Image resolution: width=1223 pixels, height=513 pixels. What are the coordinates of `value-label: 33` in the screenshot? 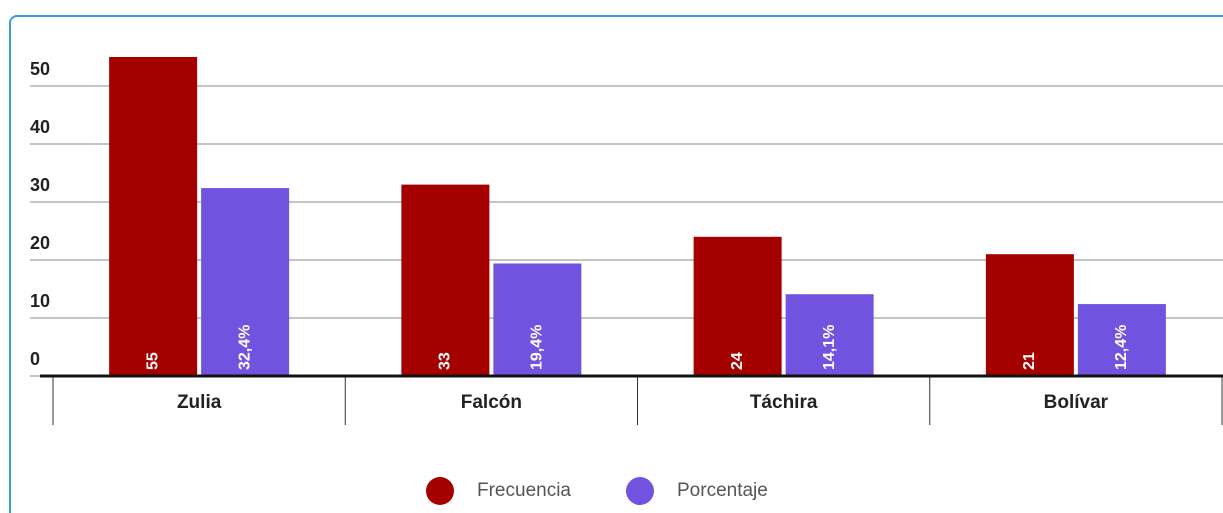 It's located at (445, 361).